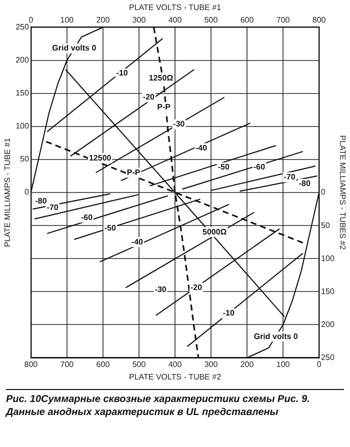  I want to click on x-tick-label: 300, so click(211, 364).